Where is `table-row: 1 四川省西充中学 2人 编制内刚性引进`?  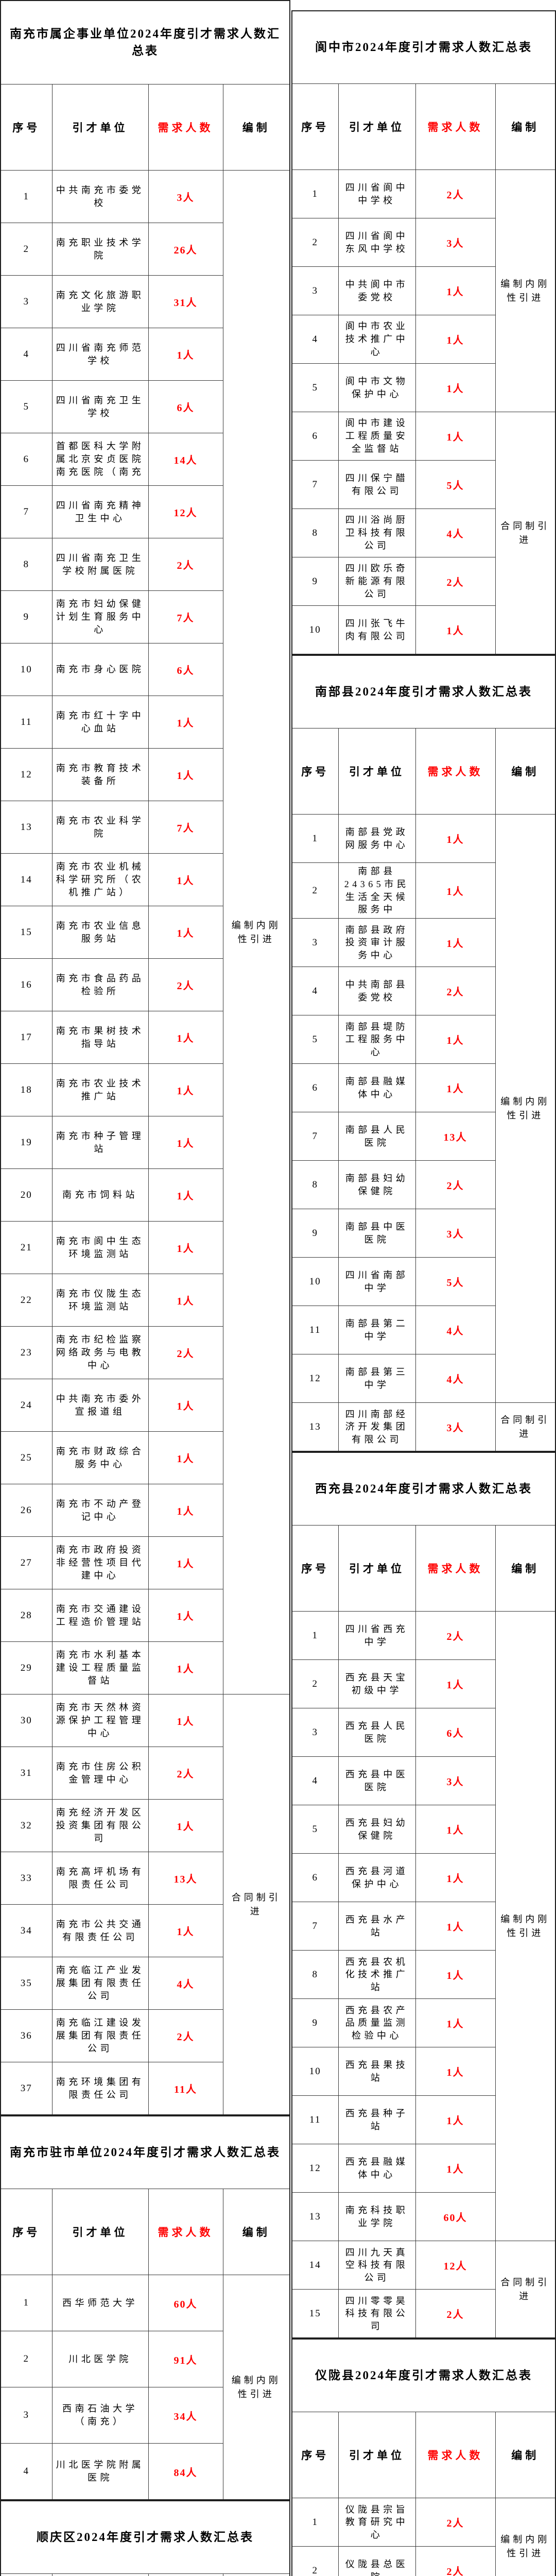 table-row: 1 四川省西充中学 2人 编制内刚性引进 is located at coordinates (423, 1926).